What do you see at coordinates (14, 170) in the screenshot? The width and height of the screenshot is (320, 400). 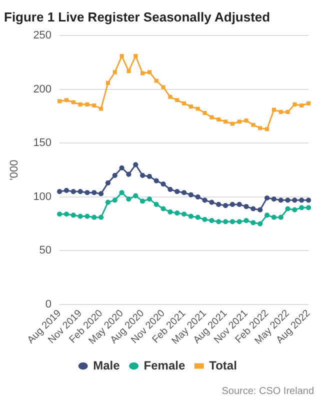 I see `y-axis-title: '000` at bounding box center [14, 170].